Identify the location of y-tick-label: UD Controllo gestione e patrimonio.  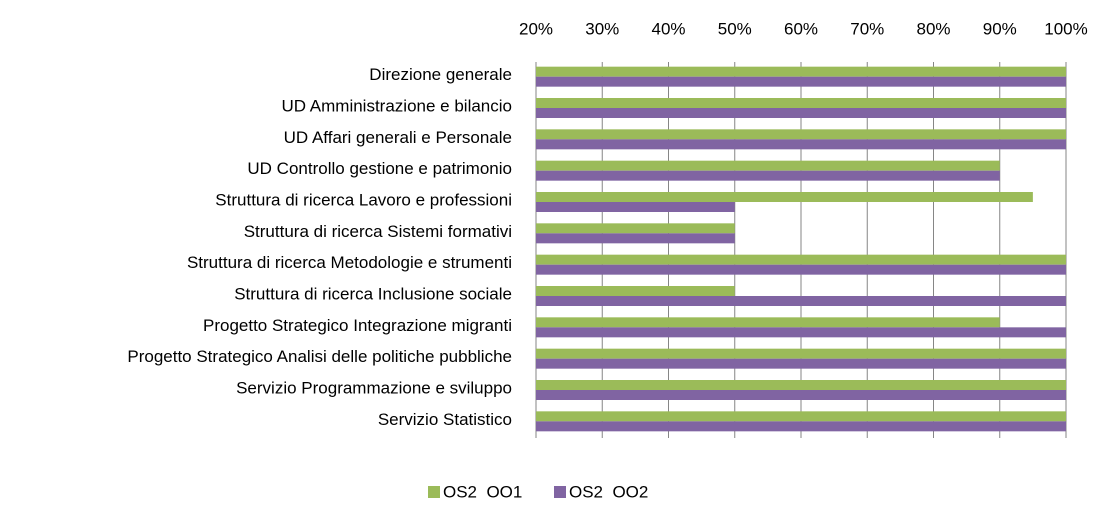
(379, 168).